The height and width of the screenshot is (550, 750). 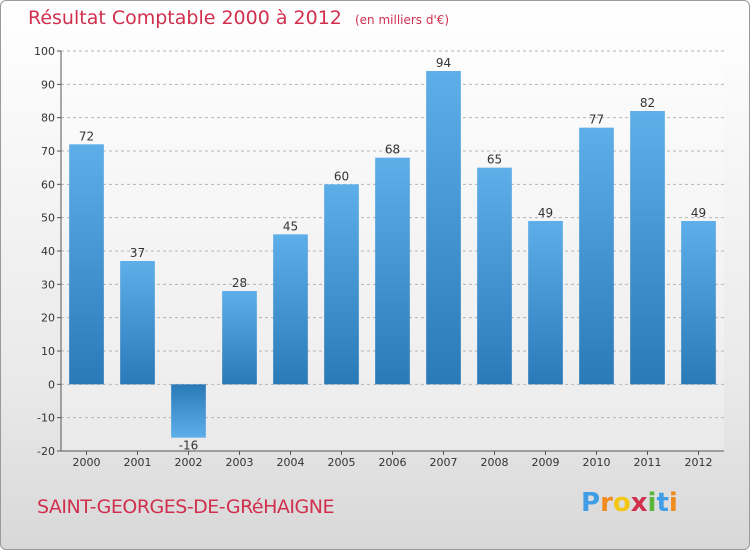 What do you see at coordinates (46, 451) in the screenshot?
I see `y-tick-label: -20` at bounding box center [46, 451].